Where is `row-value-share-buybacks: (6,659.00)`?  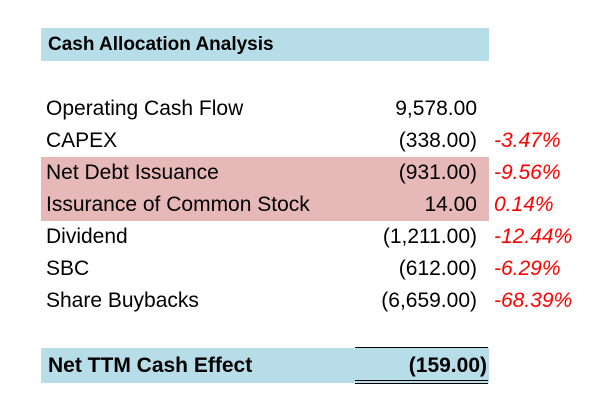
row-value-share-buybacks: (6,659.00) is located at coordinates (429, 300).